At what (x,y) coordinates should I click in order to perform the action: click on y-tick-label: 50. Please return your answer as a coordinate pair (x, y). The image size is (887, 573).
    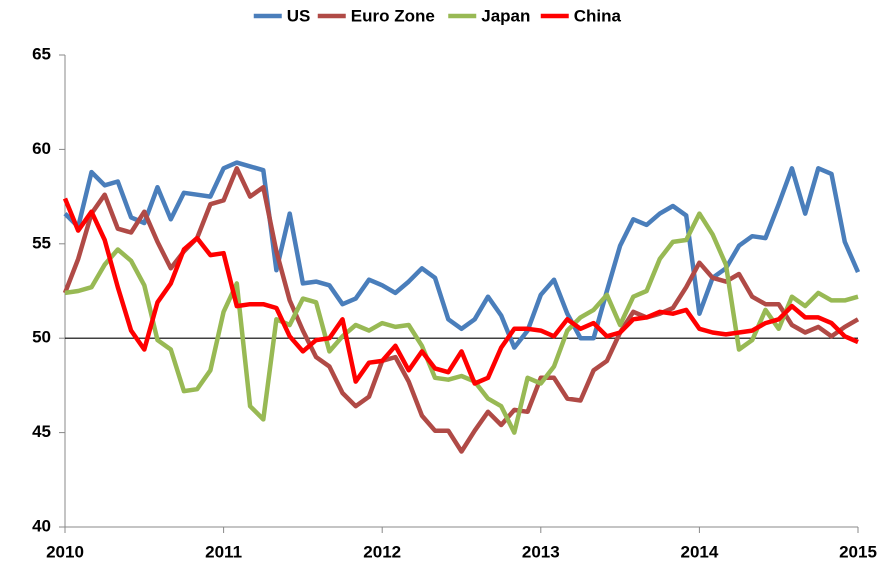
    Looking at the image, I should click on (41, 337).